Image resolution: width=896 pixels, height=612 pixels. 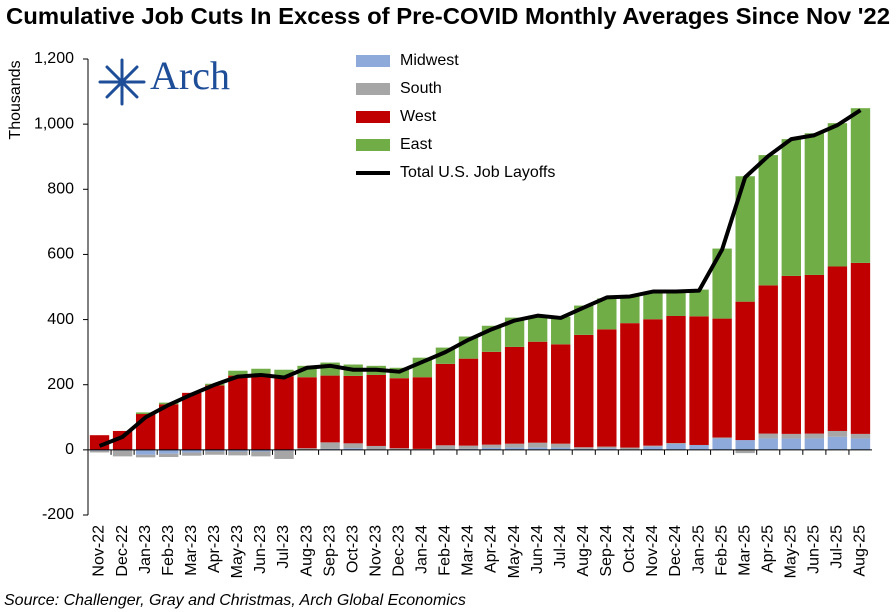 What do you see at coordinates (418, 116) in the screenshot?
I see `legend-label: West` at bounding box center [418, 116].